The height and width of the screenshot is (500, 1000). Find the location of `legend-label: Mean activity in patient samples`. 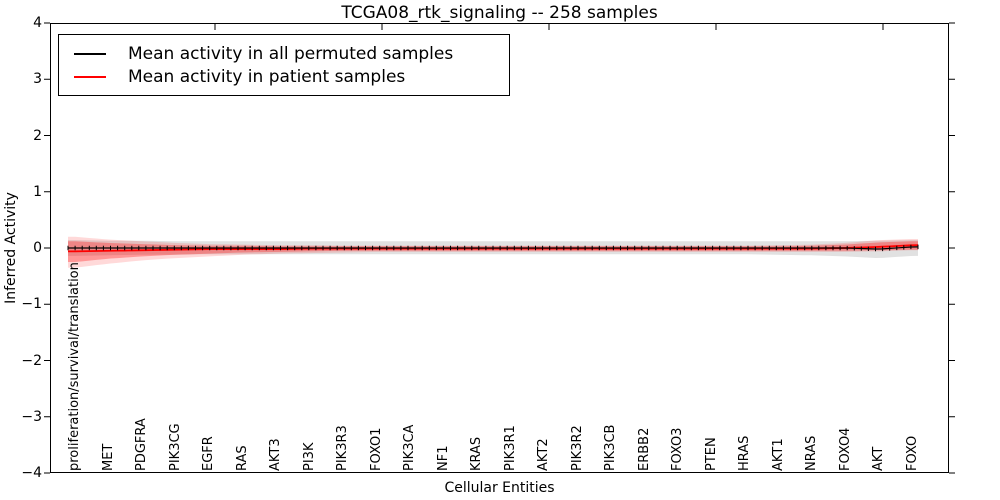

legend-label: Mean activity in patient samples is located at coordinates (267, 76).